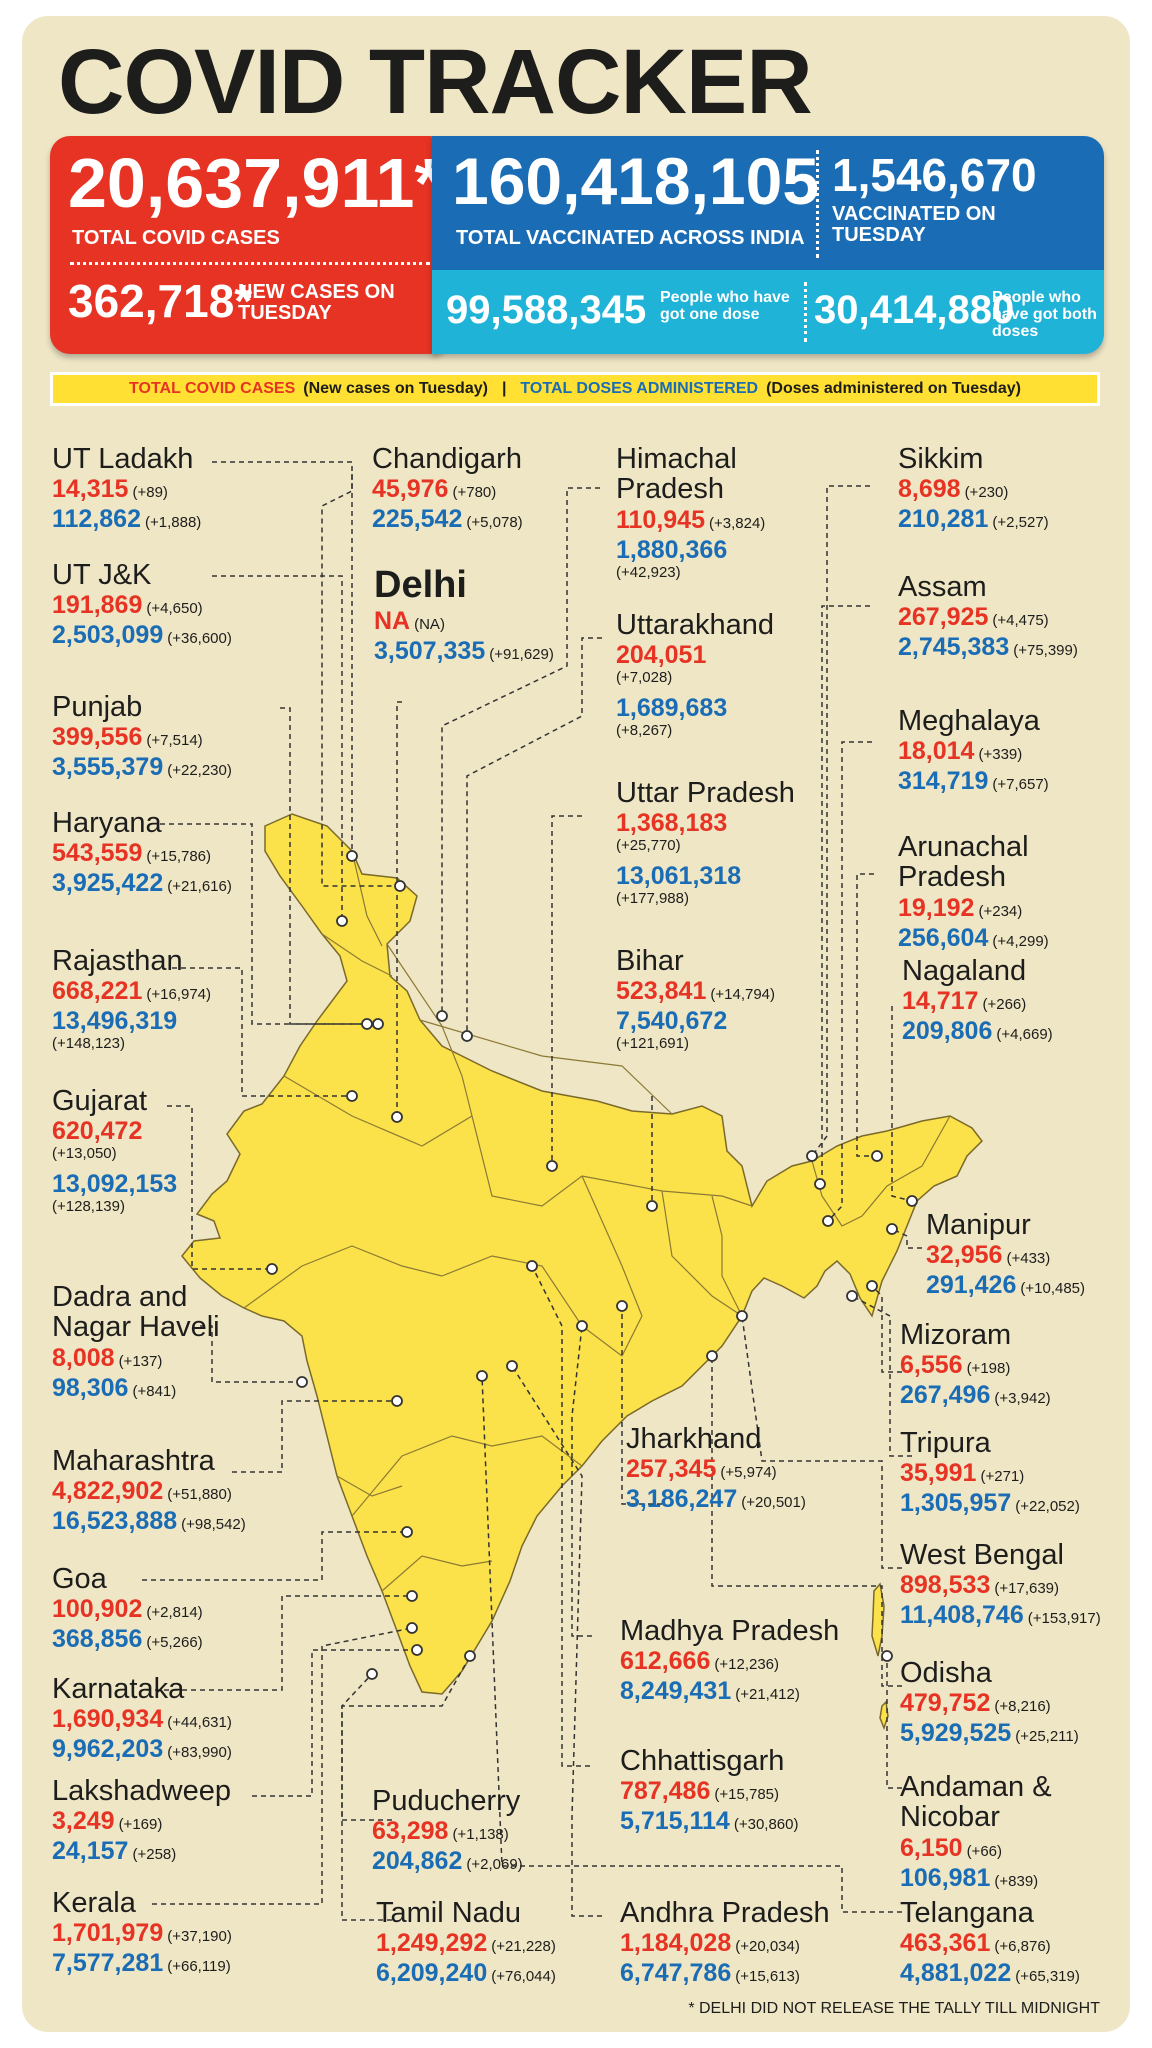 The width and height of the screenshot is (1152, 2048). What do you see at coordinates (494, 523) in the screenshot?
I see `doses-new: (+5,078)` at bounding box center [494, 523].